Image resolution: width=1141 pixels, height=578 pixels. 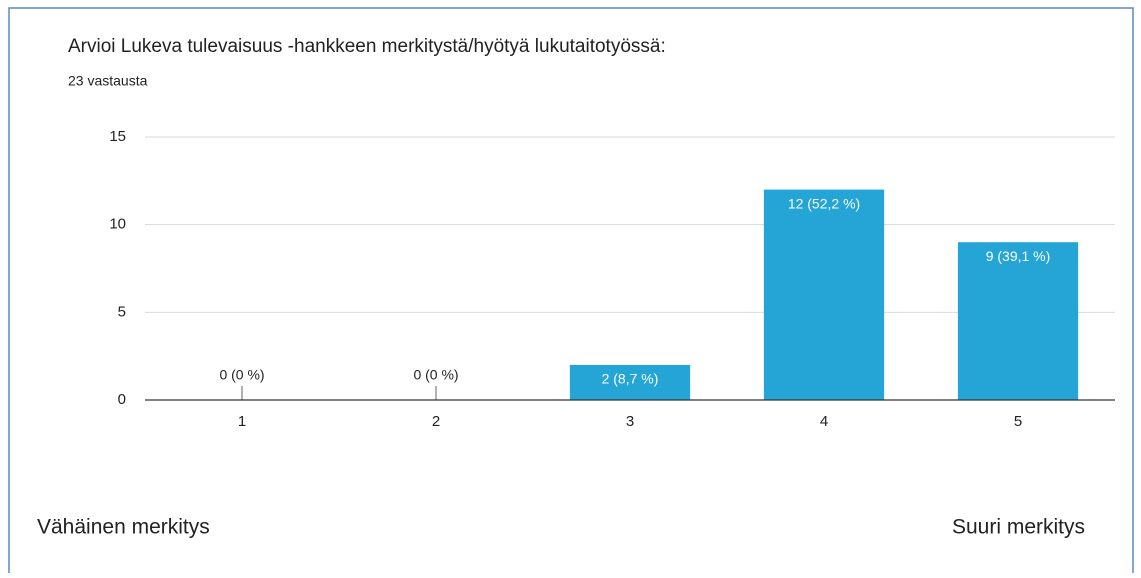 What do you see at coordinates (1018, 256) in the screenshot?
I see `data-label: 9 (39,1 %)` at bounding box center [1018, 256].